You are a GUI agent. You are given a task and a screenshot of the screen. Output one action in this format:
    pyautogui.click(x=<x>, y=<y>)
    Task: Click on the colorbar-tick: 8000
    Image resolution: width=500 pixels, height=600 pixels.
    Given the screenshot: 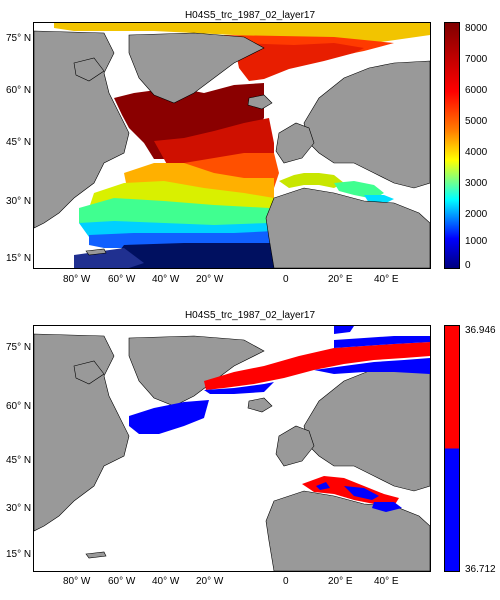 What is the action you would take?
    pyautogui.click(x=476, y=28)
    